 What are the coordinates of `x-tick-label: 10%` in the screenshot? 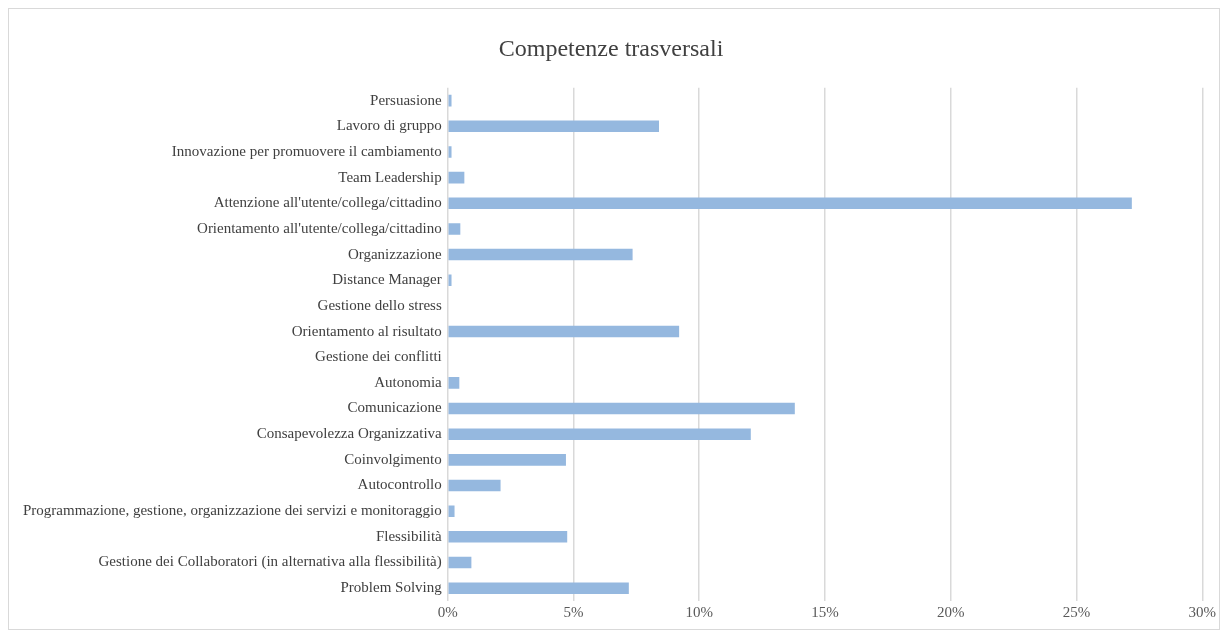 It's located at (699, 611).